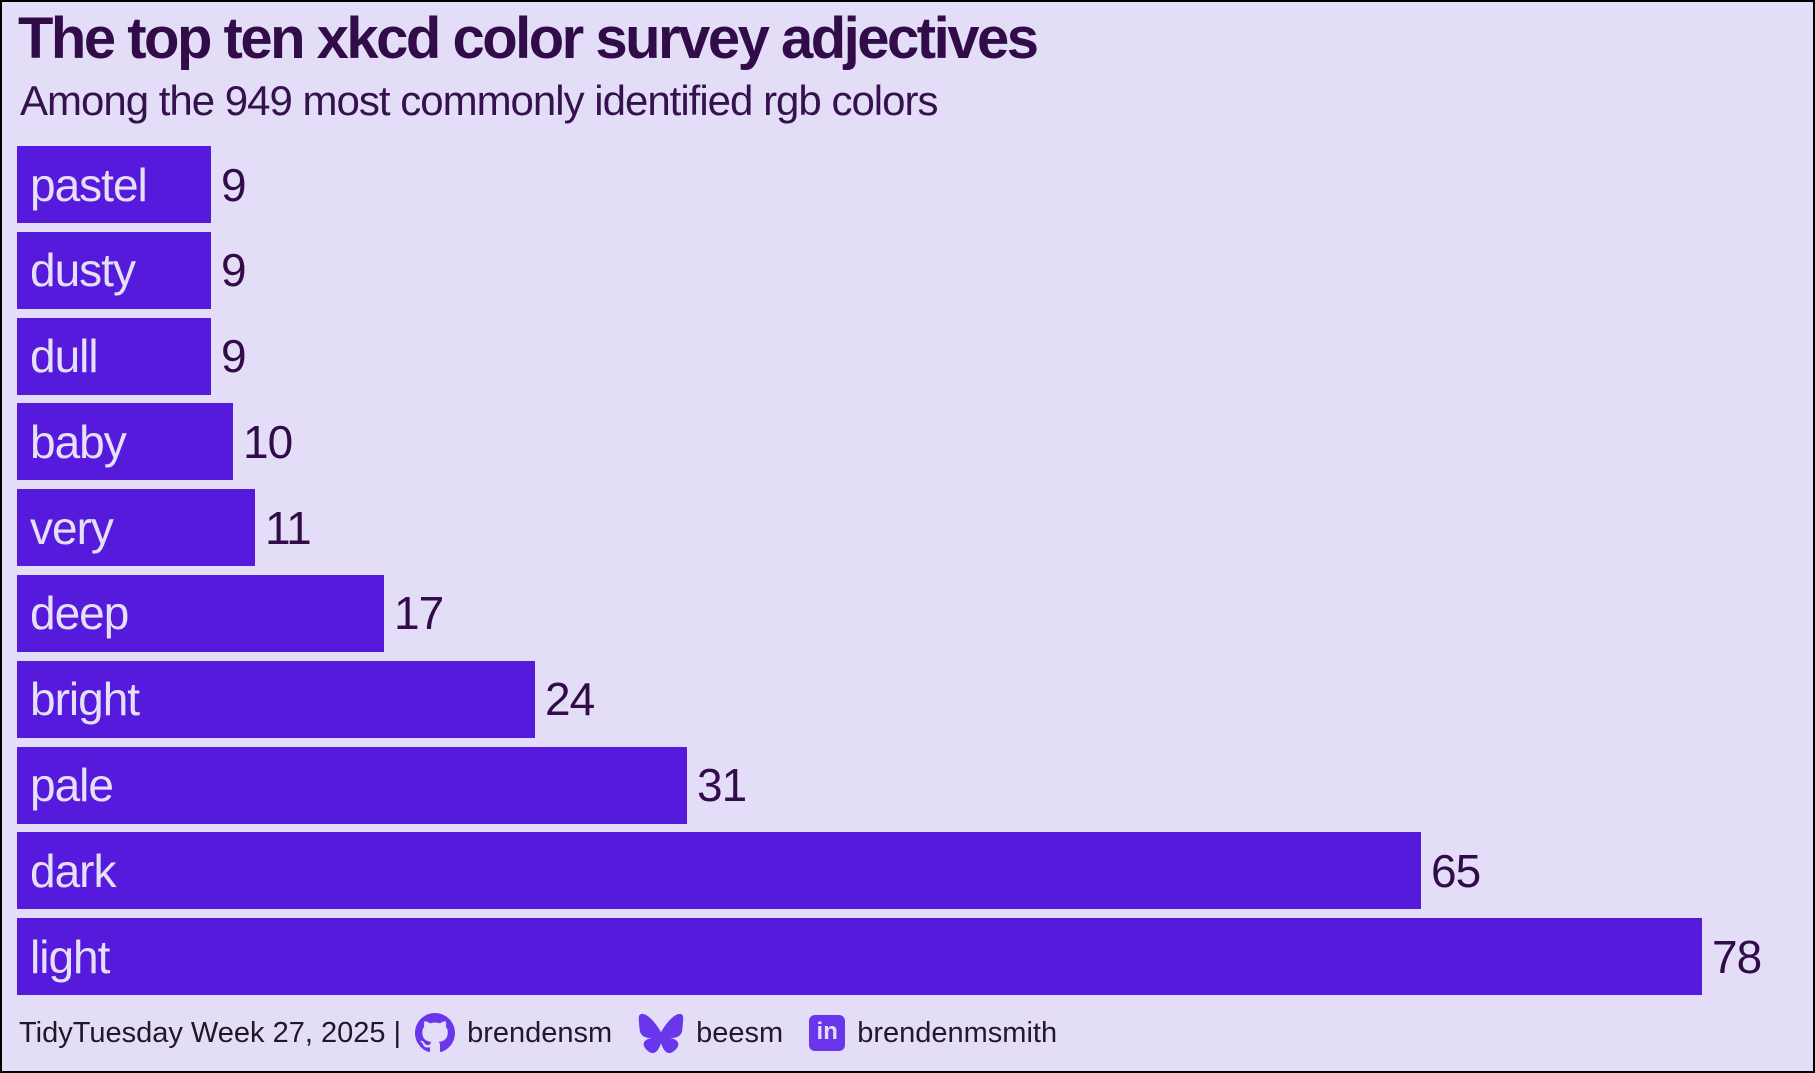 This screenshot has width=1815, height=1073. Describe the element at coordinates (722, 785) in the screenshot. I see `bar-value-label: 31` at that location.